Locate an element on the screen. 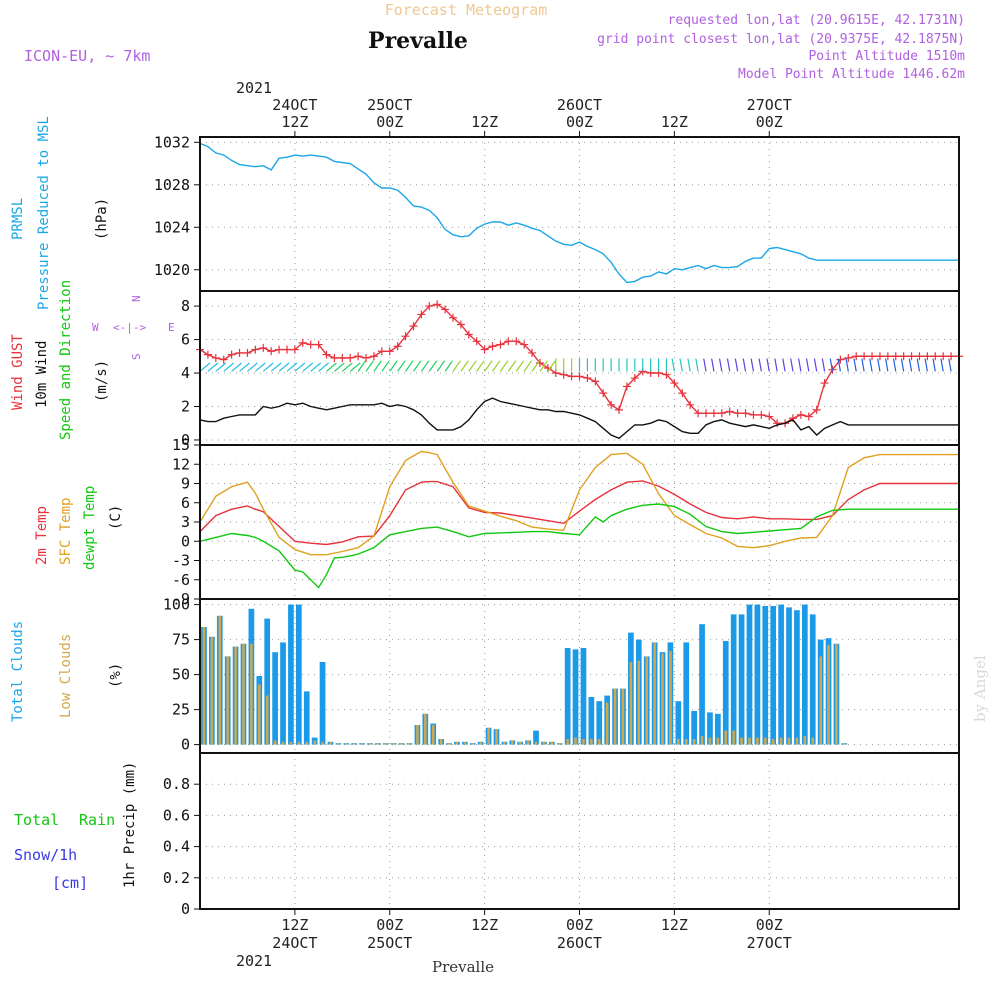 The width and height of the screenshot is (1000, 1000). 10m-wind-line is located at coordinates (579, 418).